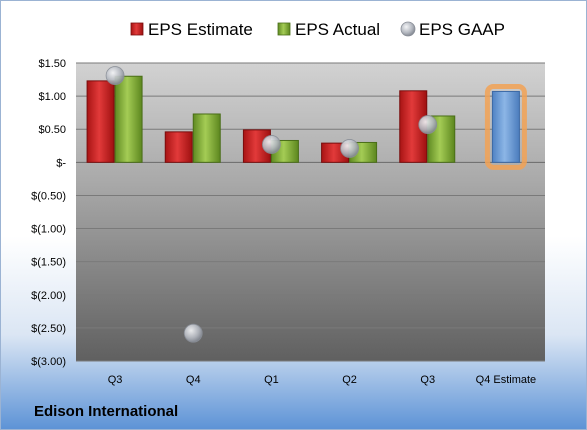 Image resolution: width=587 pixels, height=430 pixels. What do you see at coordinates (48, 230) in the screenshot?
I see `y-tick-label: $(1.00)` at bounding box center [48, 230].